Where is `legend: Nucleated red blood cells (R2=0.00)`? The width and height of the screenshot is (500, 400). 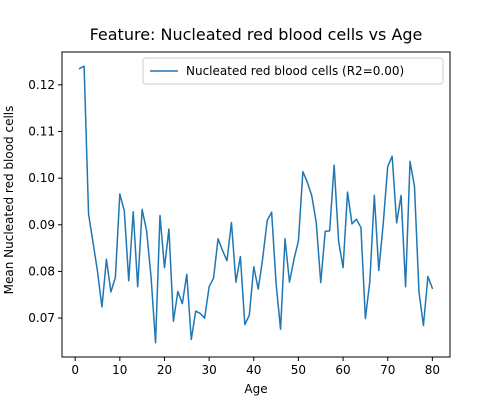
legend: Nucleated red blood cells (R2=0.00) is located at coordinates (293, 71).